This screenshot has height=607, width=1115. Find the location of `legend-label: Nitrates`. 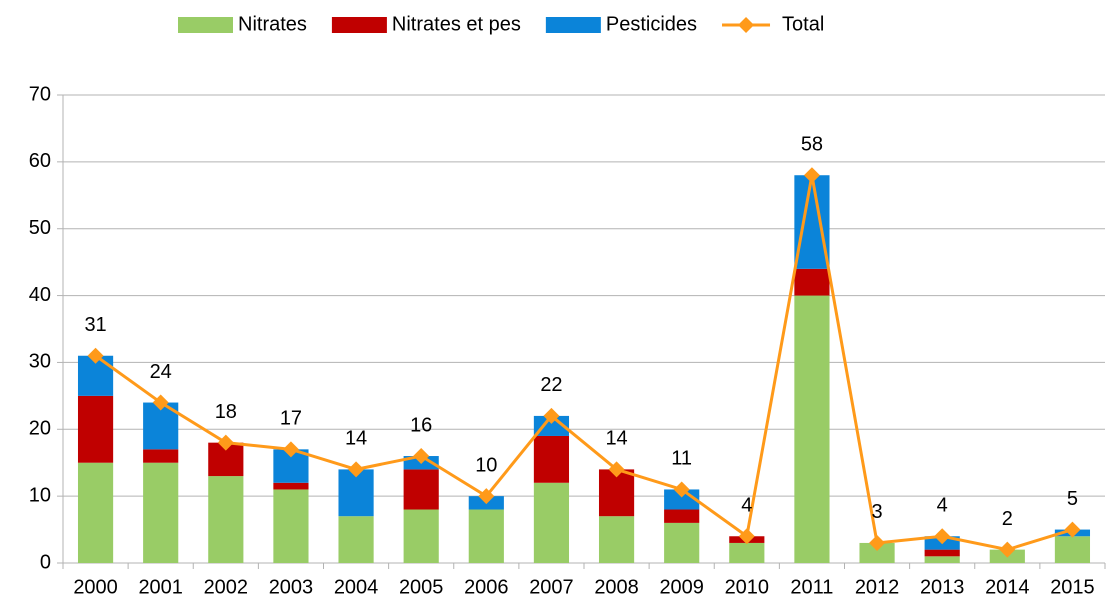

legend-label: Nitrates is located at coordinates (272, 24).